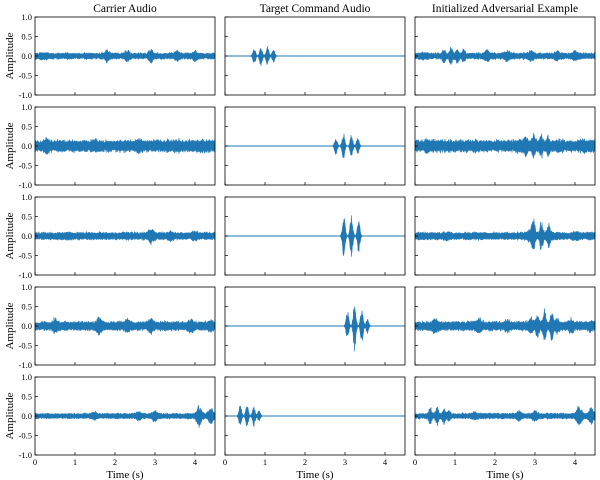 The height and width of the screenshot is (480, 600). I want to click on subplot-r2-c2, so click(315, 146).